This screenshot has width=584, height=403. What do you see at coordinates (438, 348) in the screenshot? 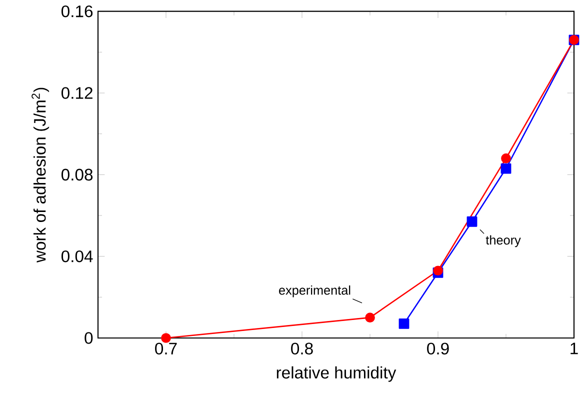
I see `x-tick-label: 0.9` at bounding box center [438, 348].